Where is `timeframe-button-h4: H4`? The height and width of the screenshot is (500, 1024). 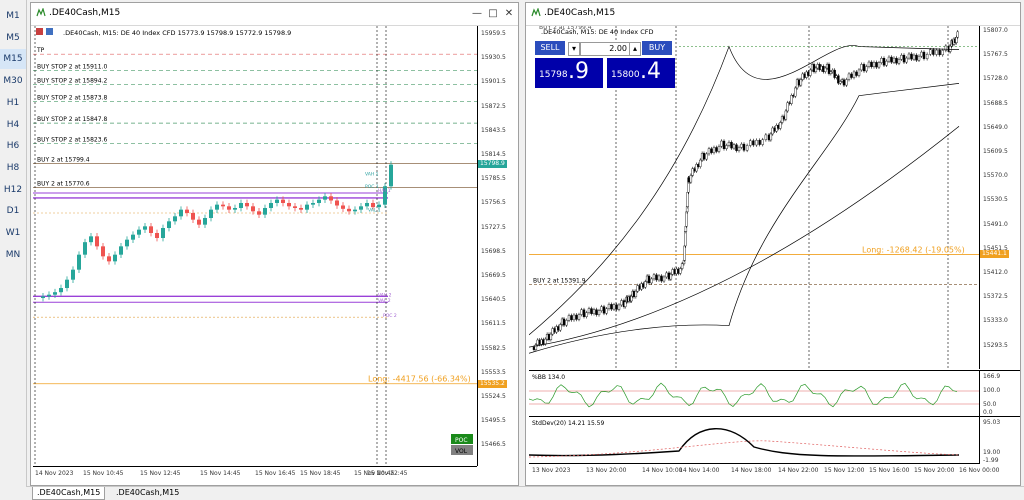 timeframe-button-h4: H4 is located at coordinates (13, 124).